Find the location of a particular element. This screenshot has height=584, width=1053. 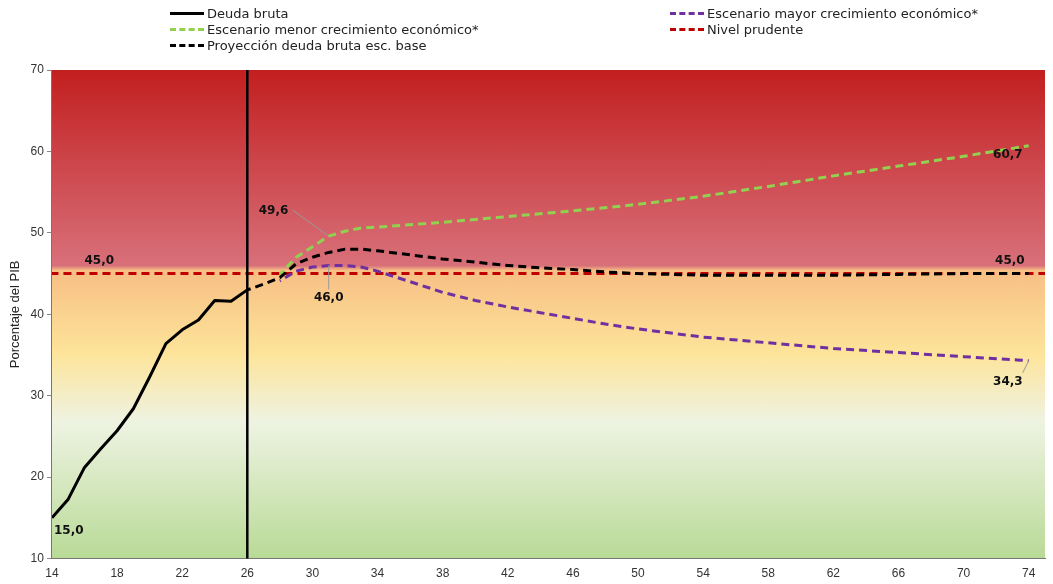

x-tick-label: 30 is located at coordinates (312, 573).